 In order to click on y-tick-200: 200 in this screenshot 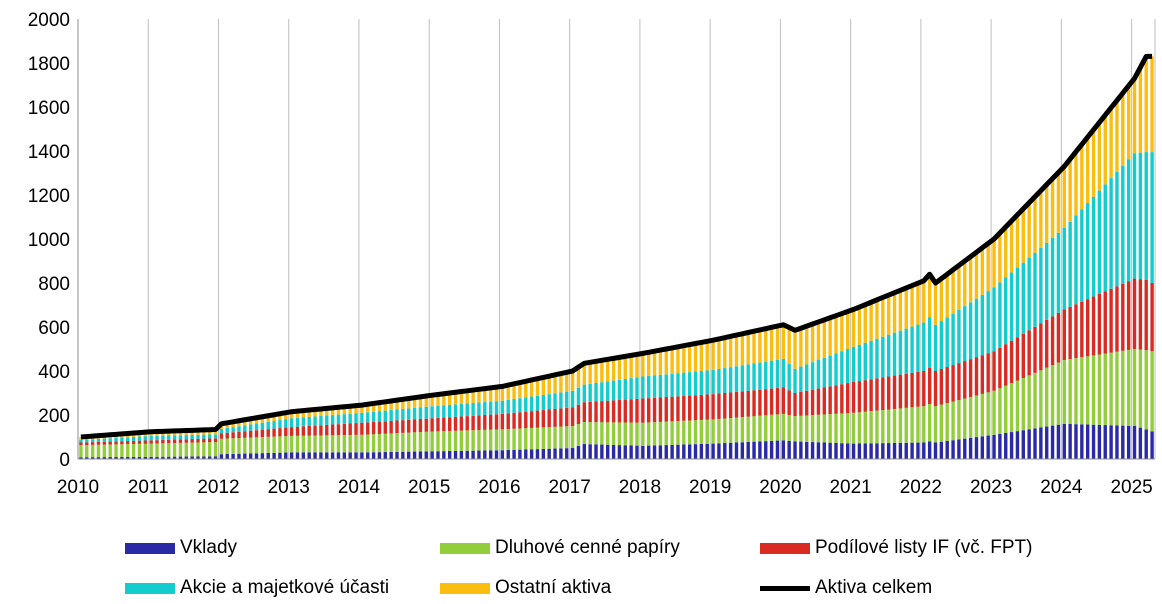, I will do `click(54, 416)`.